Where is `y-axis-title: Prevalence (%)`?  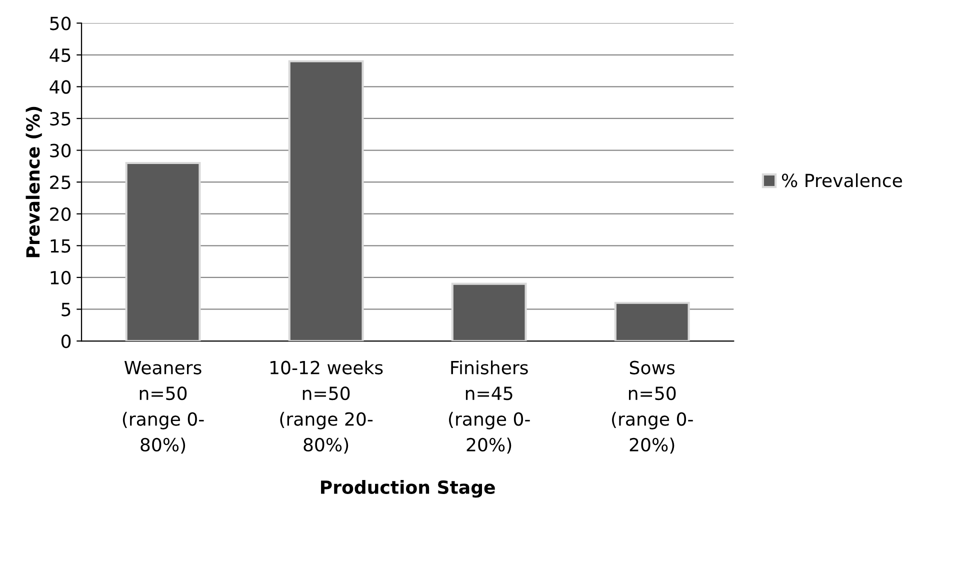 y-axis-title: Prevalence (%) is located at coordinates (34, 182).